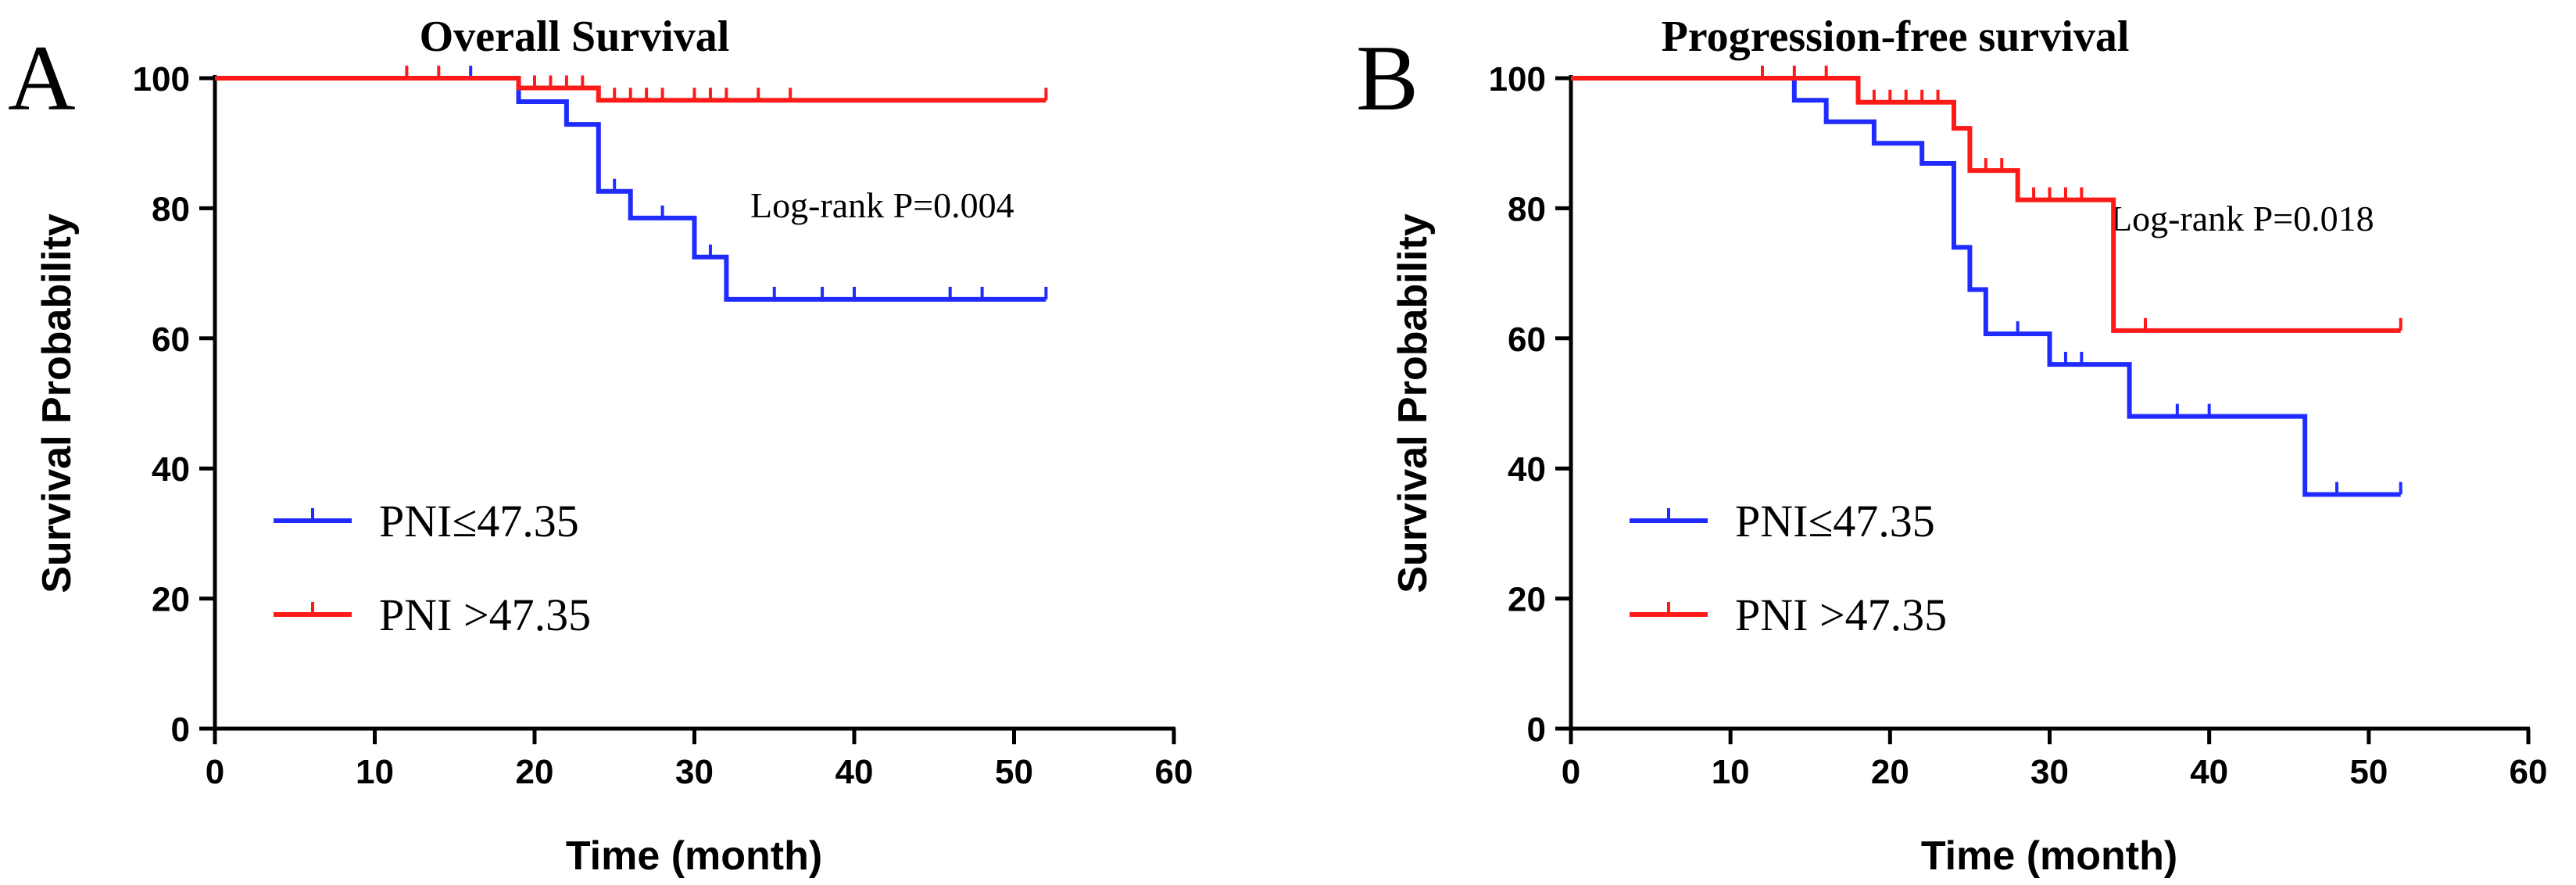 The width and height of the screenshot is (2576, 885). I want to click on chart-title-b: Progression-free survival, so click(1896, 37).